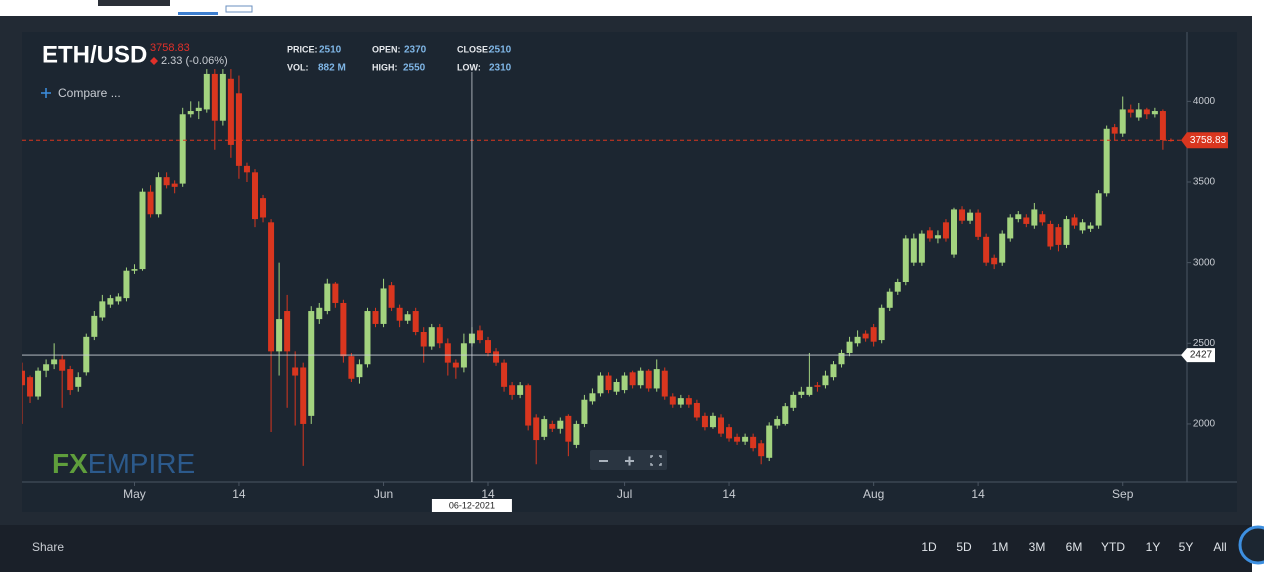 The image size is (1264, 584). I want to click on stat-value: 2310, so click(500, 68).